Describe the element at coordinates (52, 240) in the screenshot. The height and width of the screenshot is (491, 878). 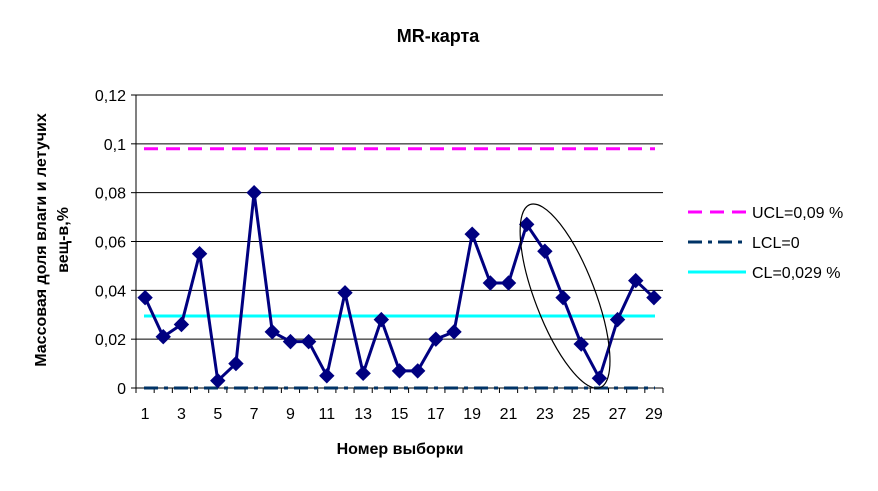
I see `y-axis-title: Массовая доля влаги и летучих вещ-в,%` at that location.